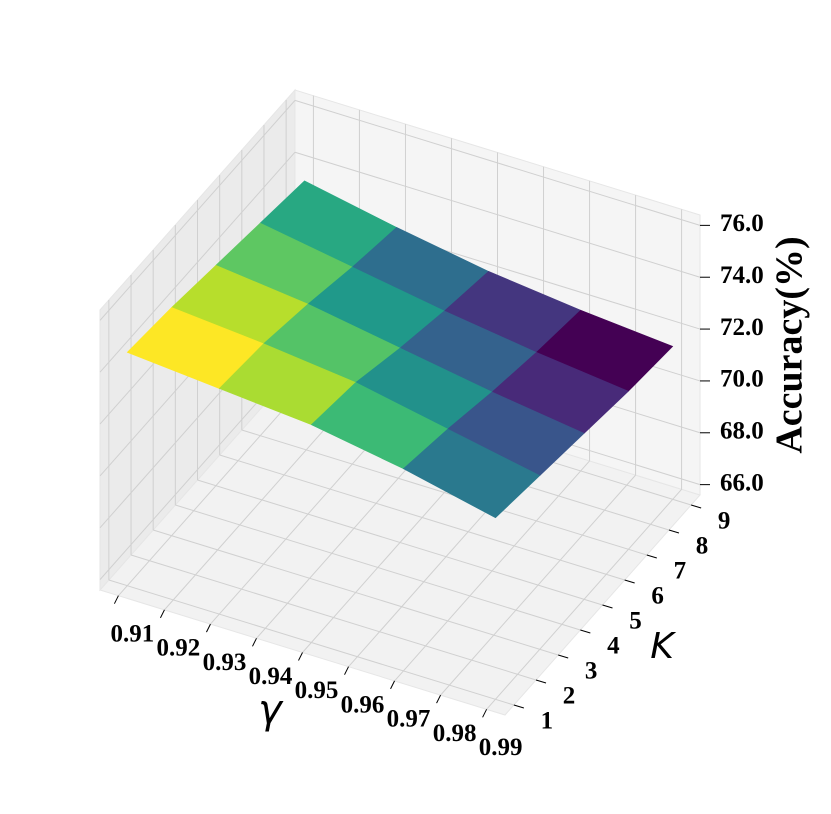 This screenshot has height=814, width=831. Describe the element at coordinates (591, 671) in the screenshot. I see `y-tick-label: 3` at that location.